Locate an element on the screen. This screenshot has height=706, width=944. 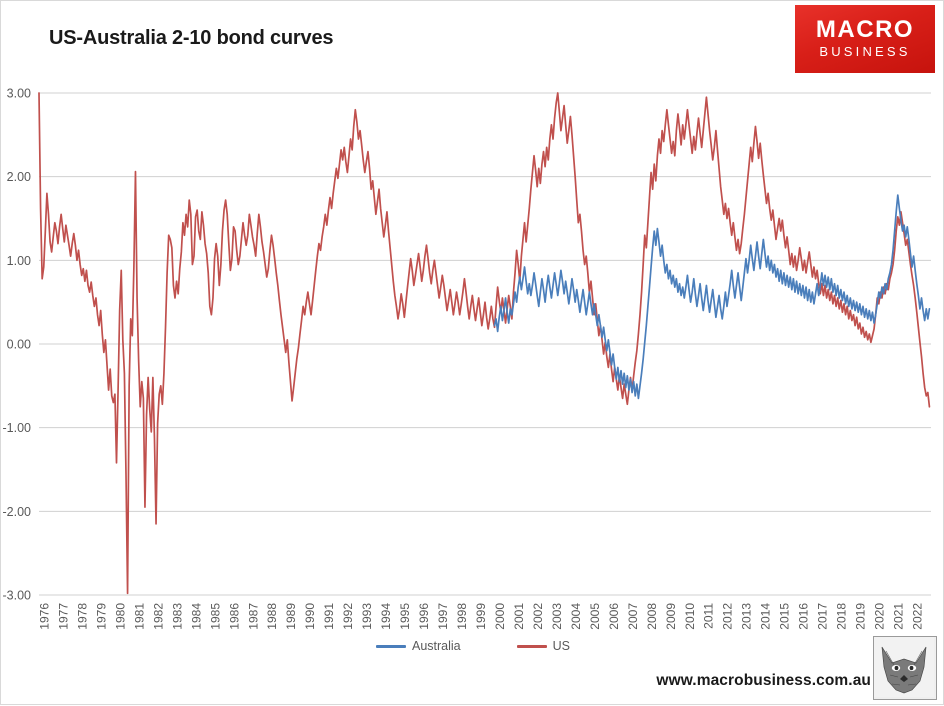
series-line-australia is located at coordinates (712, 297).